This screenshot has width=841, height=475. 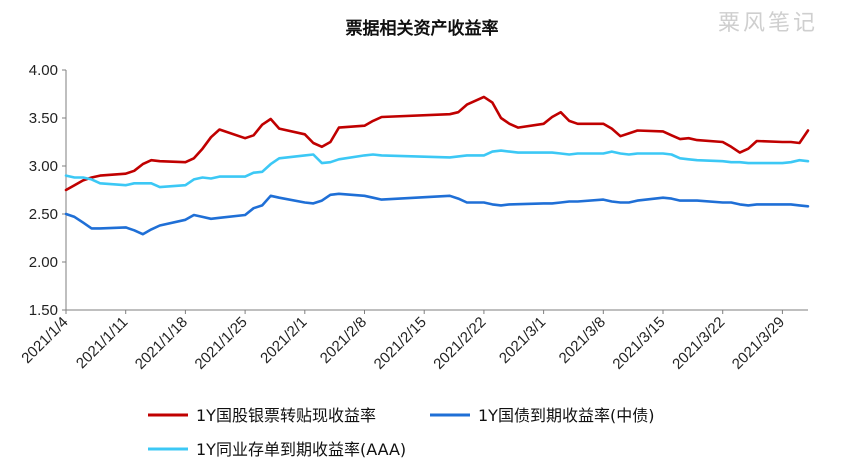 I want to click on y-tick-label: 1.50, so click(x=43, y=310).